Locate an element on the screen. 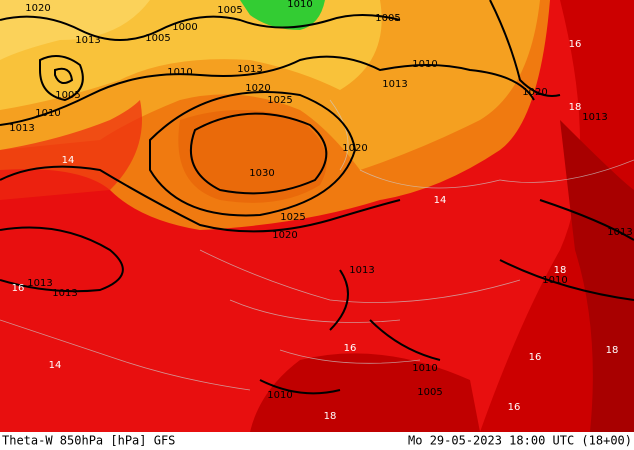 The image size is (634, 450). hot-field is located at coordinates (597, 276).